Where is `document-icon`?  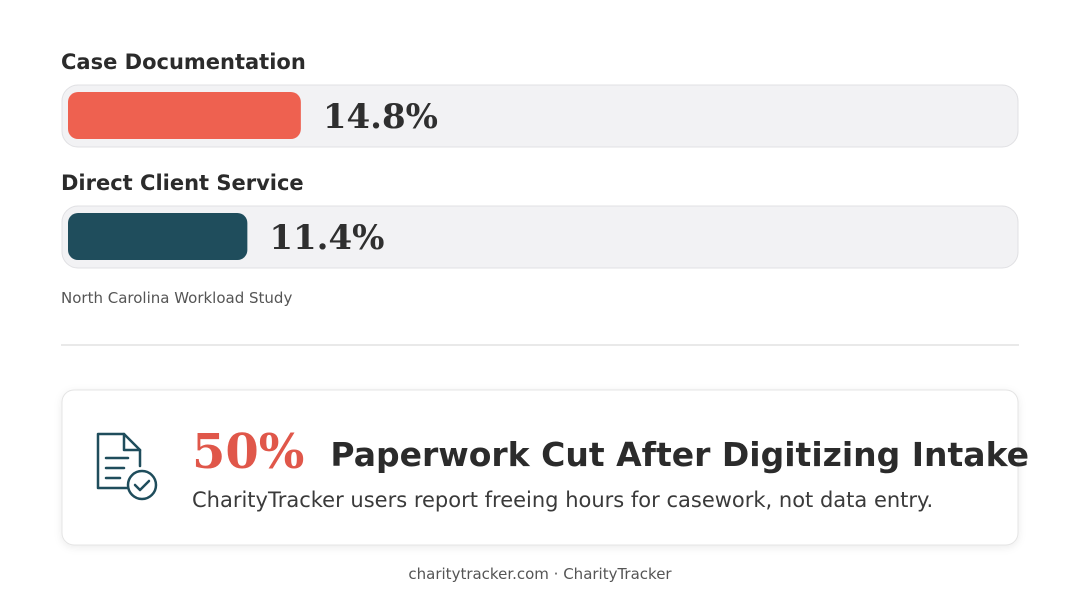 document-icon is located at coordinates (127, 466).